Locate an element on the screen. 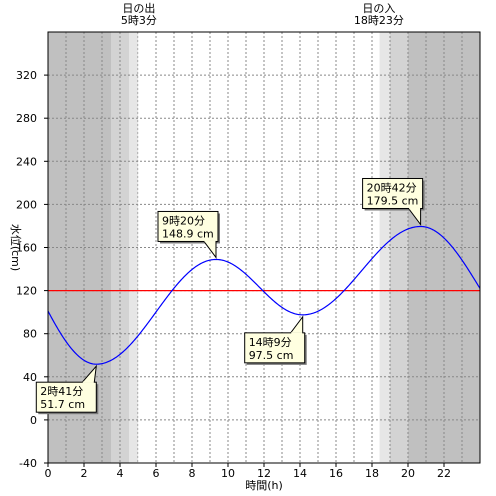 Image resolution: width=496 pixels, height=496 pixels. y-axis-label: 水位(cm) is located at coordinates (16, 247).